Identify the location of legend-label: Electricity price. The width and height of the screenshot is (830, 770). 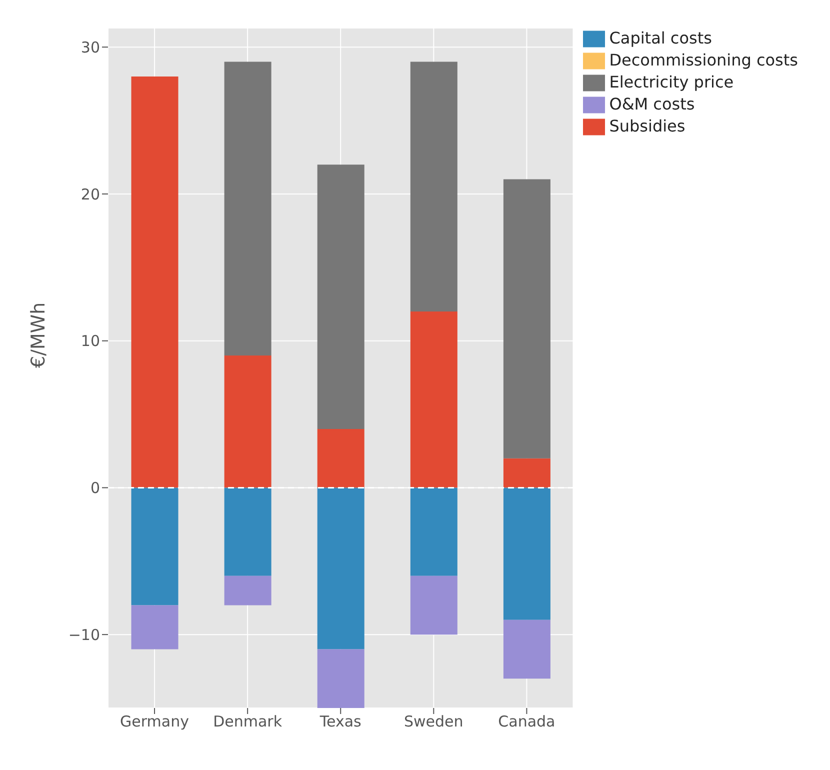
(671, 82).